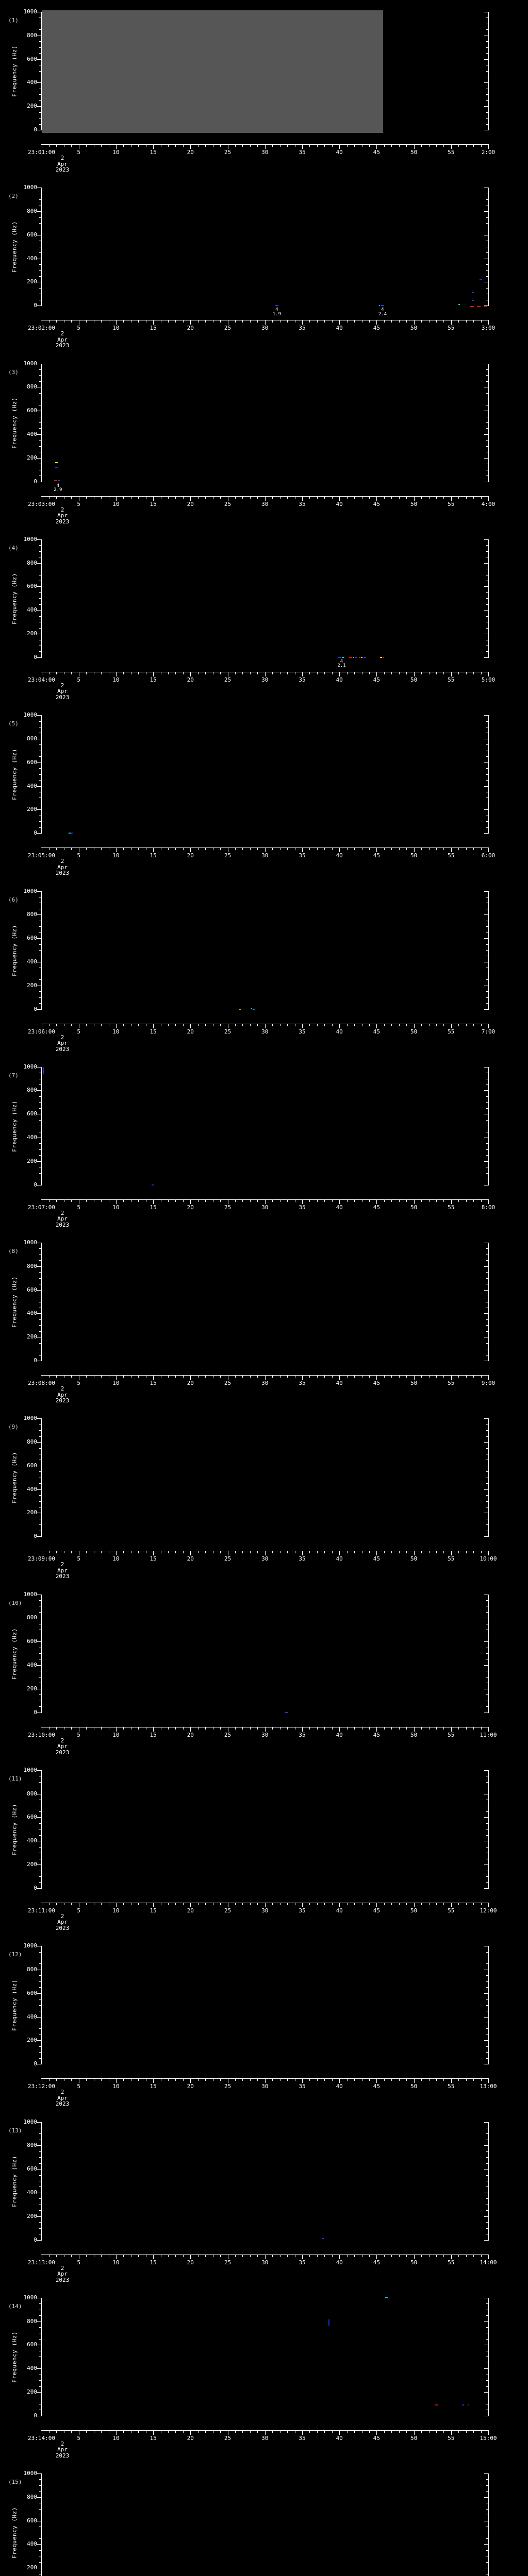 The height and width of the screenshot is (2576, 528). What do you see at coordinates (41, 2181) in the screenshot?
I see `y-axis-line` at bounding box center [41, 2181].